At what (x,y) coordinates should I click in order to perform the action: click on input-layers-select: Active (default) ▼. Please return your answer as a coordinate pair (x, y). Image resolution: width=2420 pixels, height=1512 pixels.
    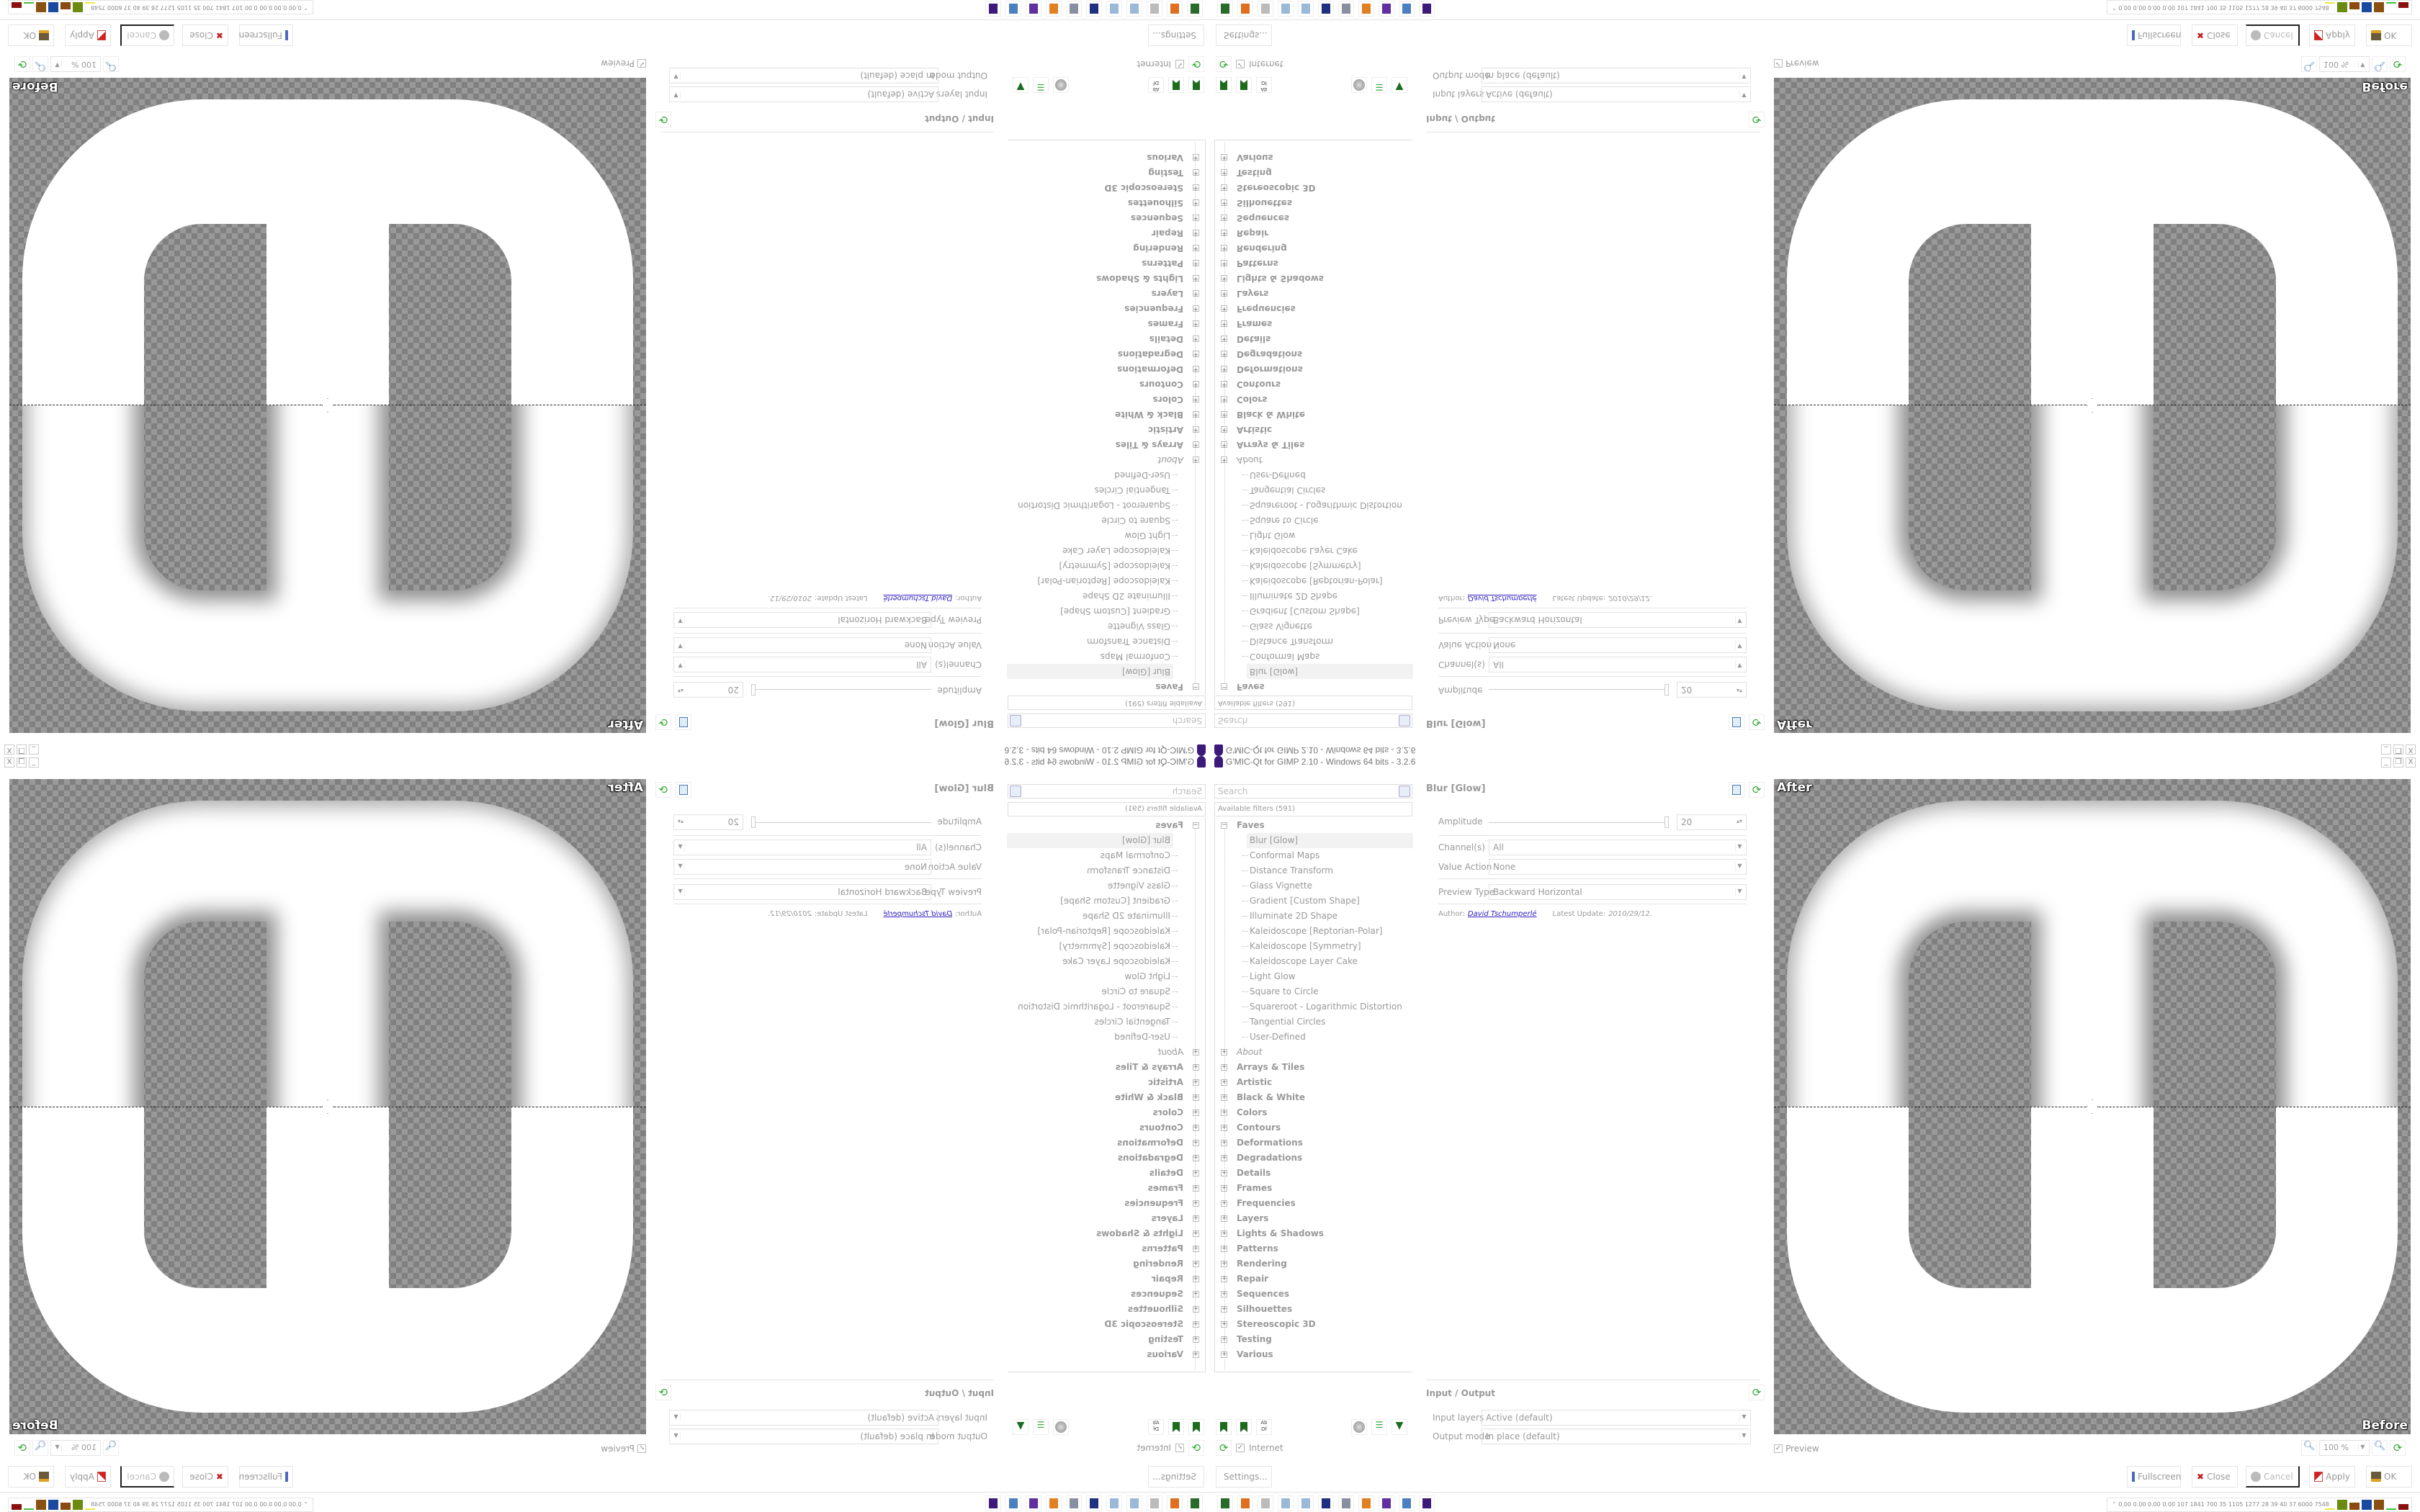
    Looking at the image, I should click on (803, 94).